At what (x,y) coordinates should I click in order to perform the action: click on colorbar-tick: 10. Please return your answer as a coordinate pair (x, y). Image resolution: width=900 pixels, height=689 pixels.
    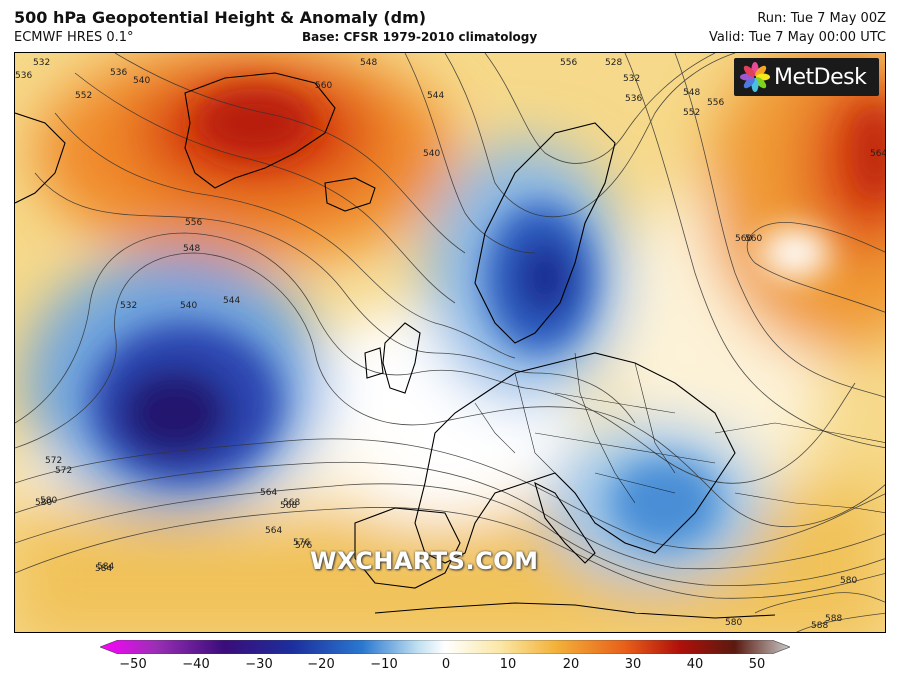
    Looking at the image, I should click on (508, 664).